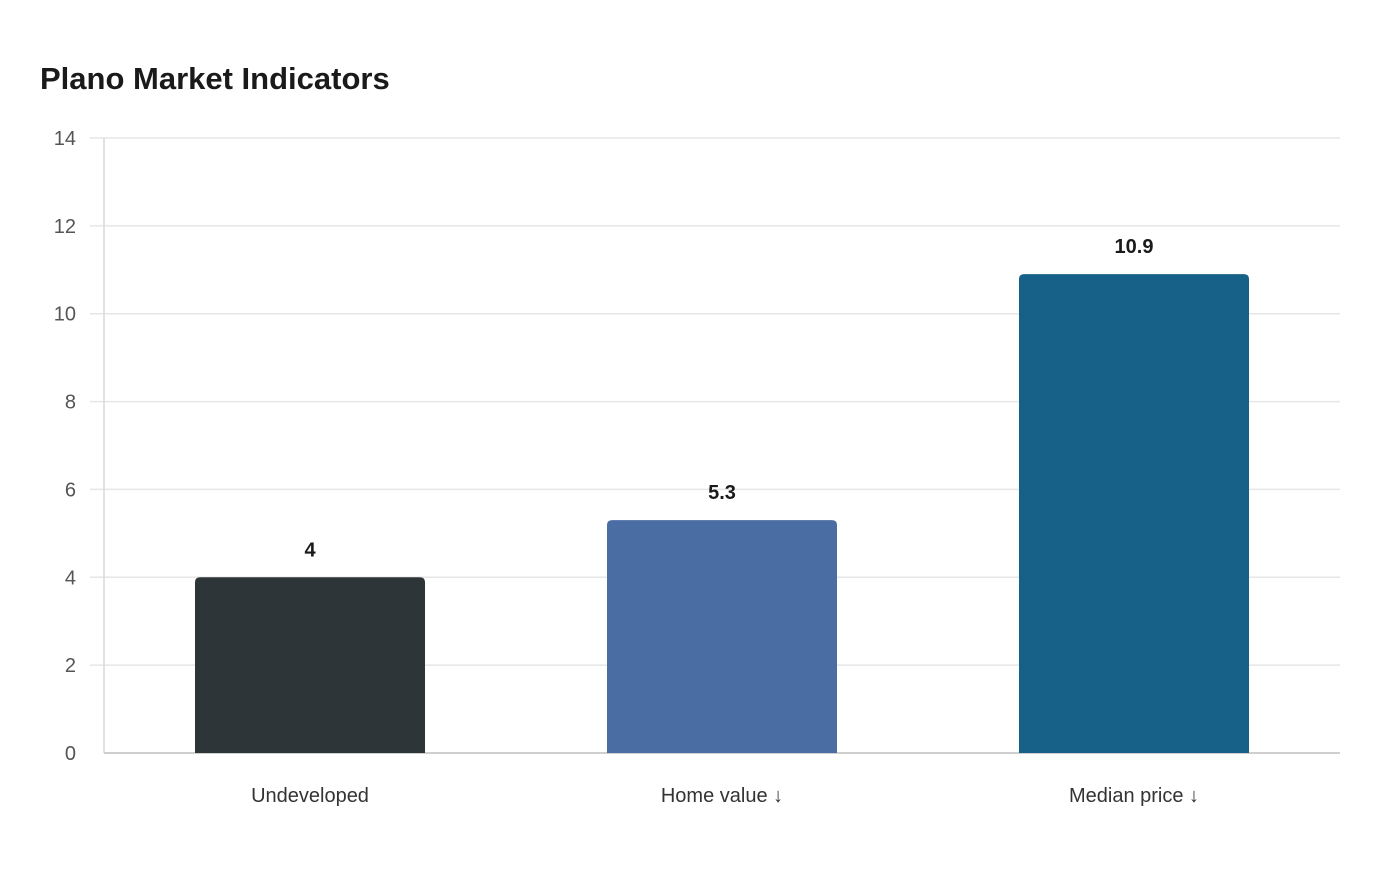  I want to click on bar-value-label: 10.9, so click(1134, 247).